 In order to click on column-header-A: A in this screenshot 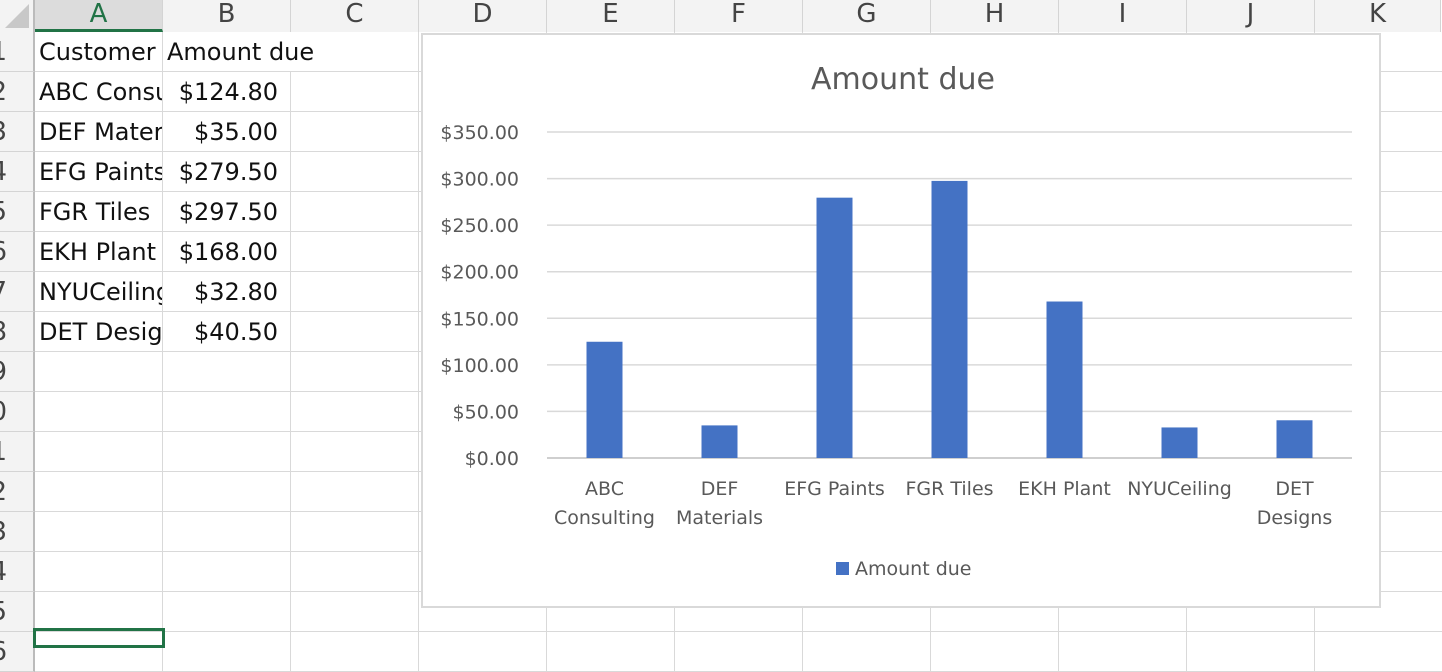, I will do `click(99, 16)`.